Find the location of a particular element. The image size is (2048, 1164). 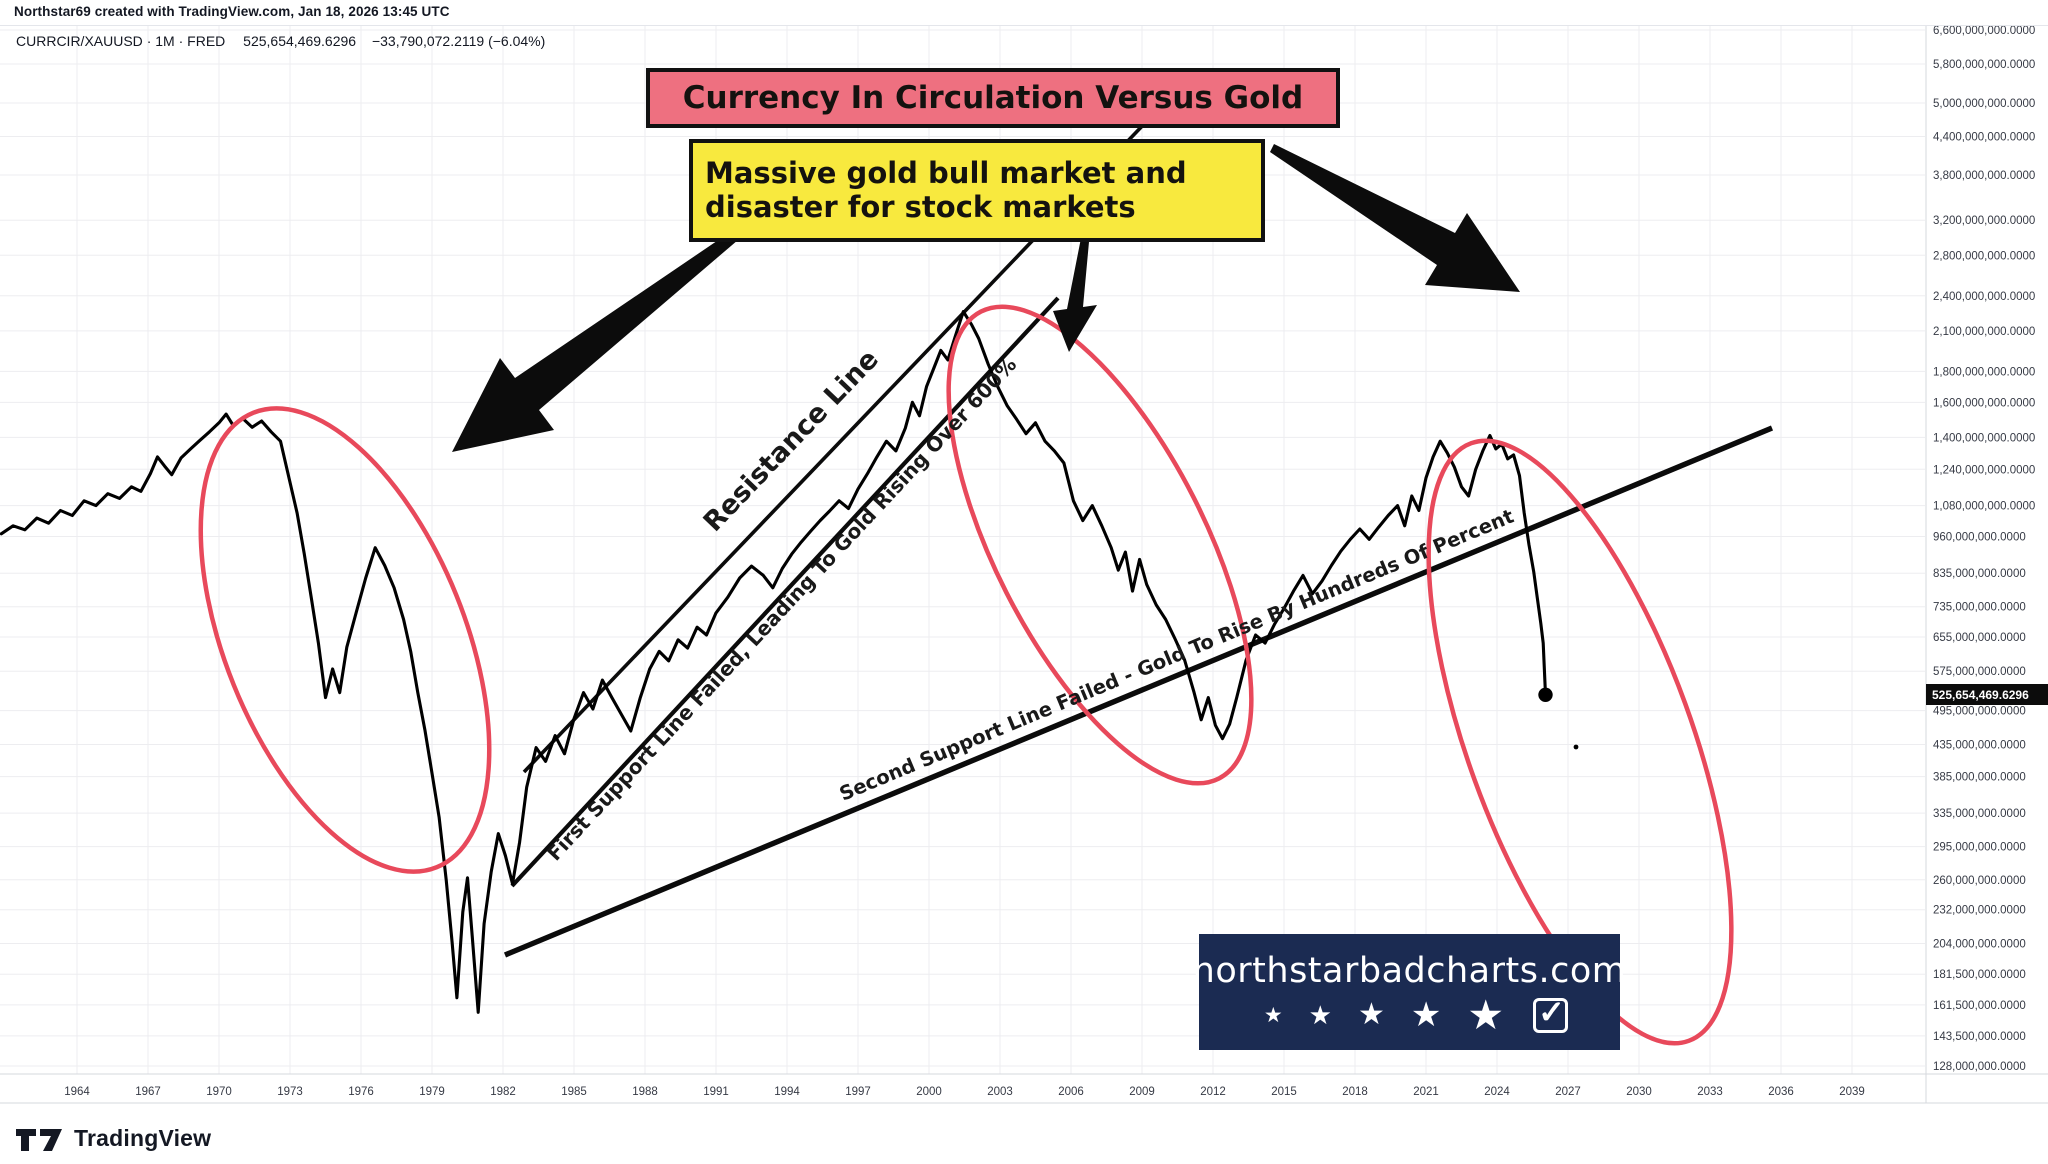

year-tick-label: 2015 is located at coordinates (1284, 1092).